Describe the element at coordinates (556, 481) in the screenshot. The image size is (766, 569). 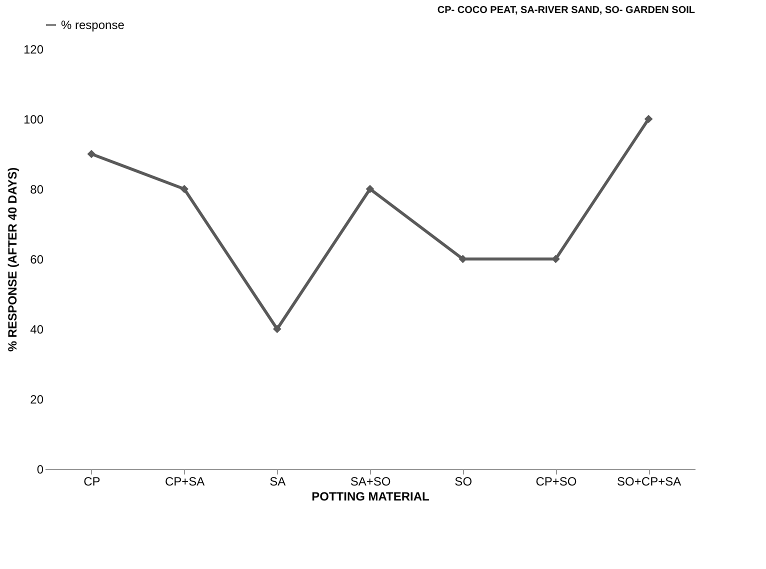
I see `x-tick-label: CP+SO` at that location.